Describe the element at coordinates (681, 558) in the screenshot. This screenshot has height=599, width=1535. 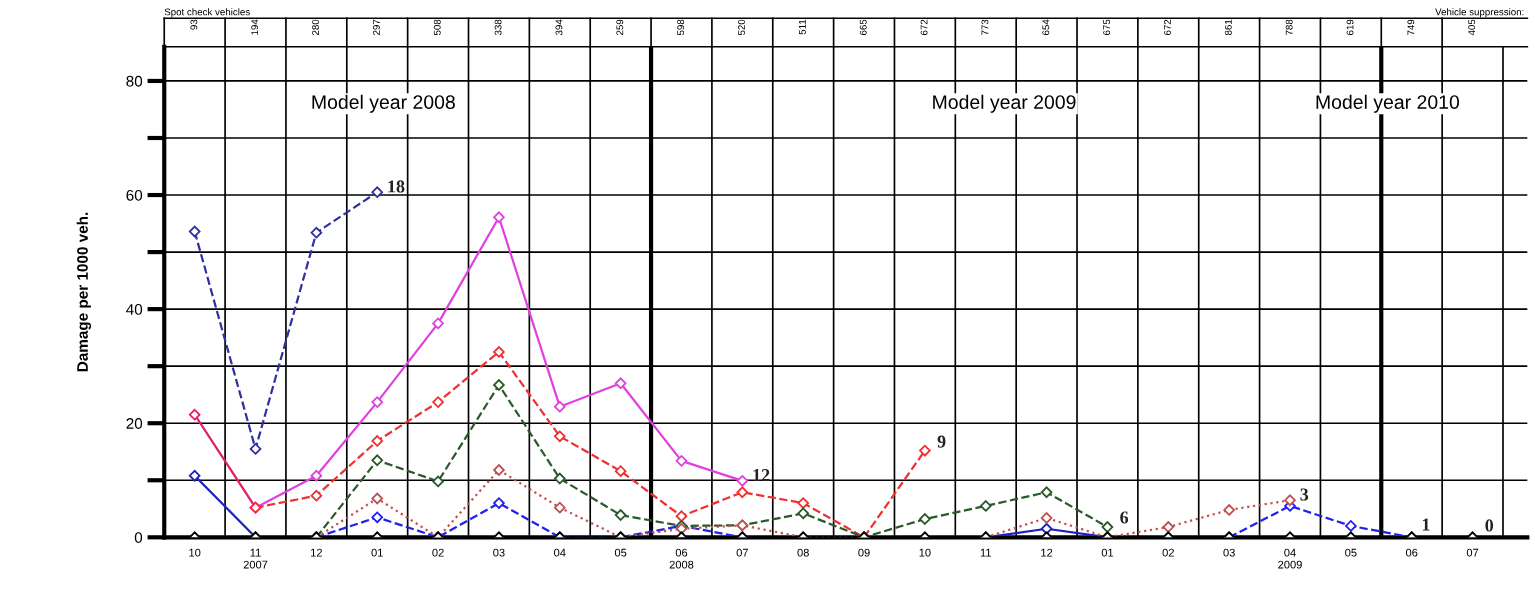
I see `x-tick-label: 06 2008` at that location.